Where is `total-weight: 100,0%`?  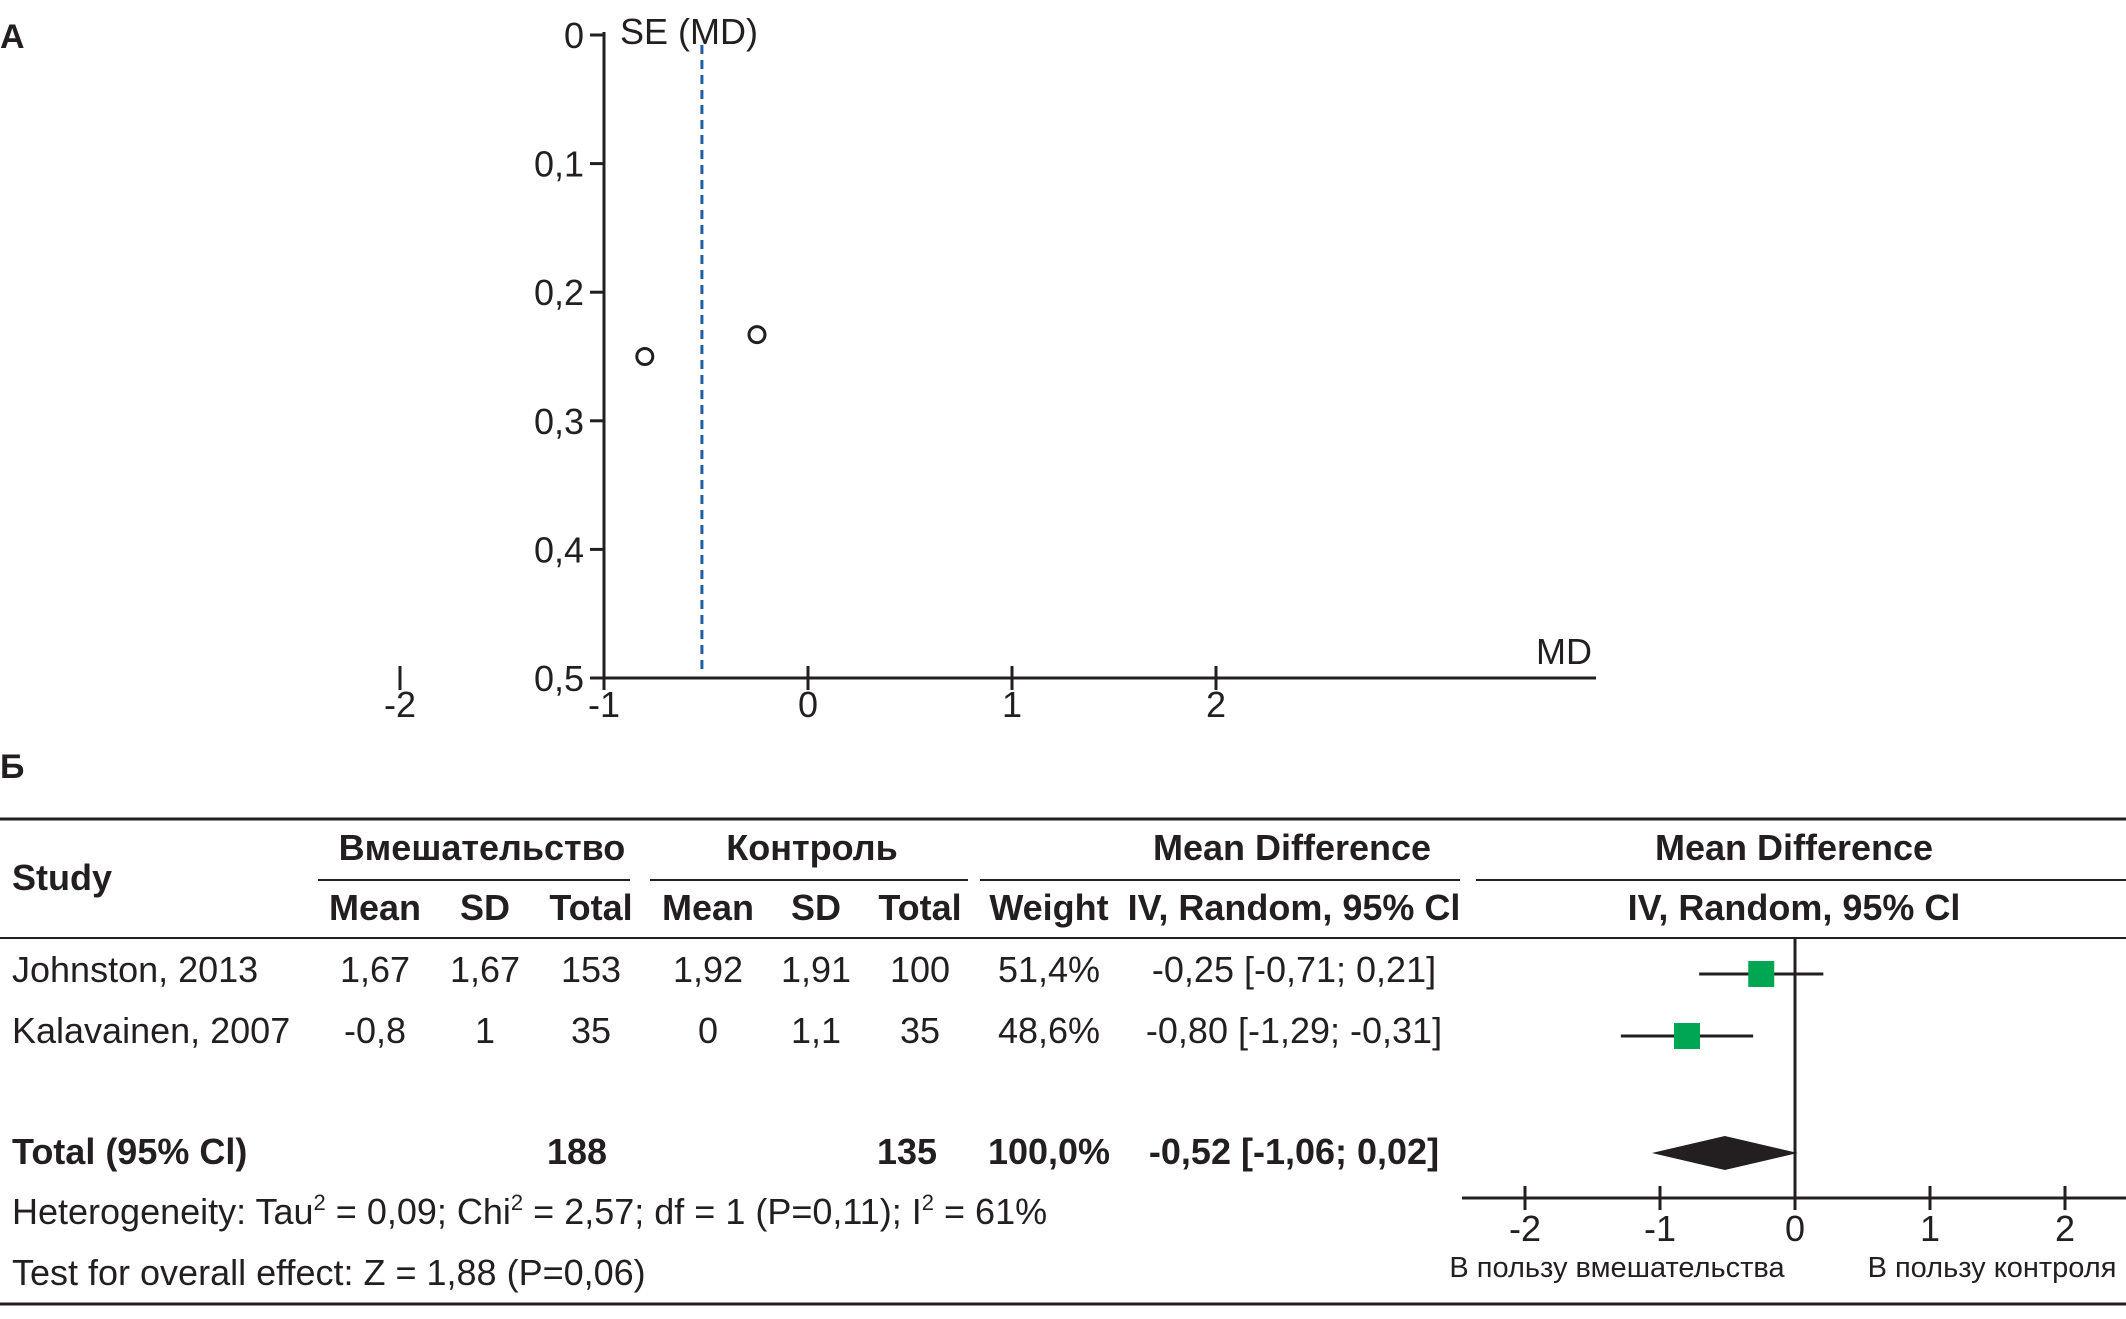 total-weight: 100,0% is located at coordinates (1049, 1151).